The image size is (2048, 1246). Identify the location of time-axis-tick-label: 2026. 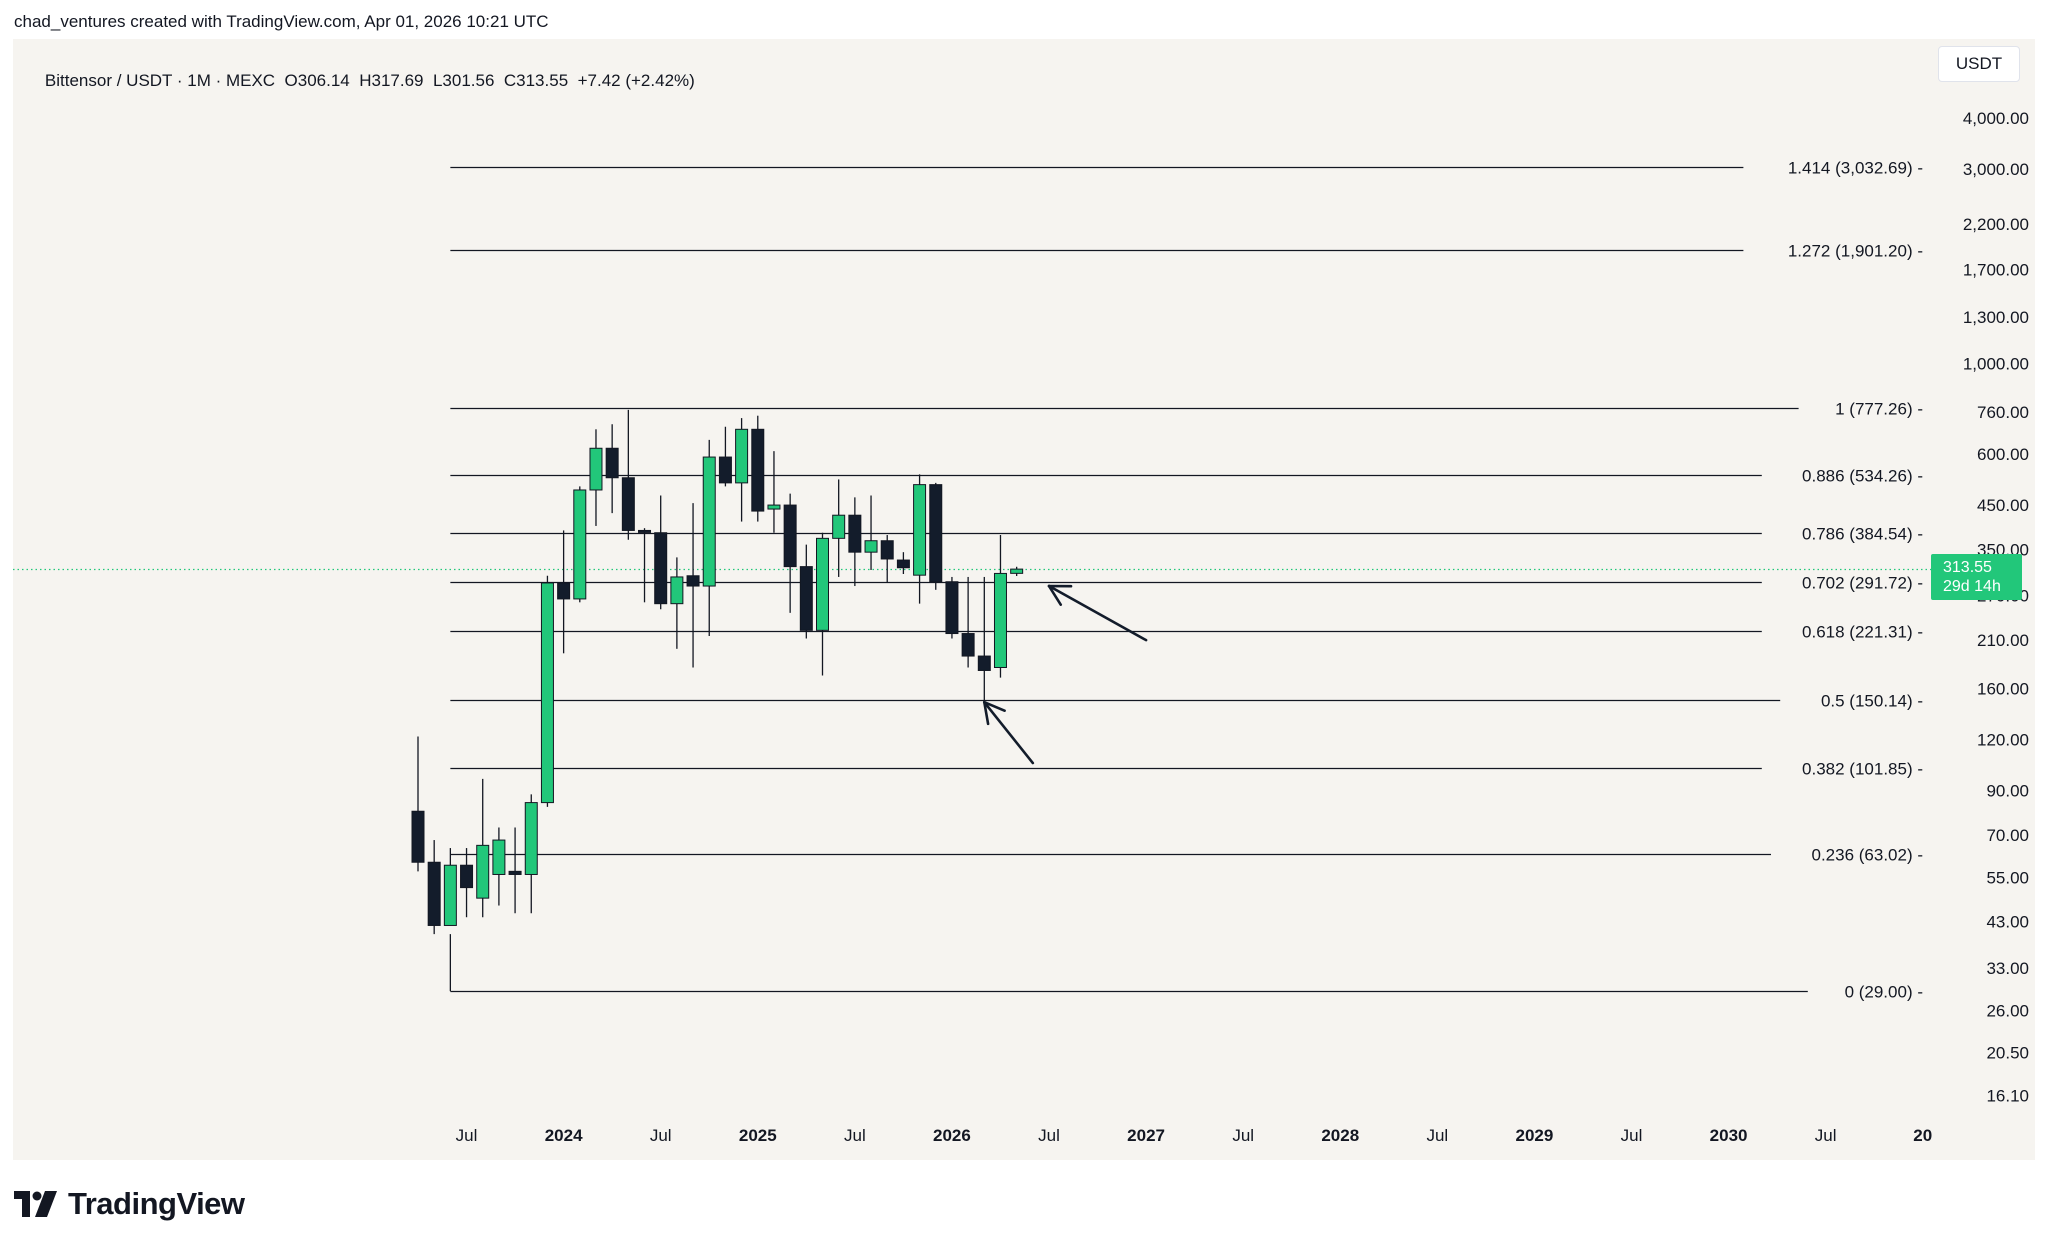
(952, 1135).